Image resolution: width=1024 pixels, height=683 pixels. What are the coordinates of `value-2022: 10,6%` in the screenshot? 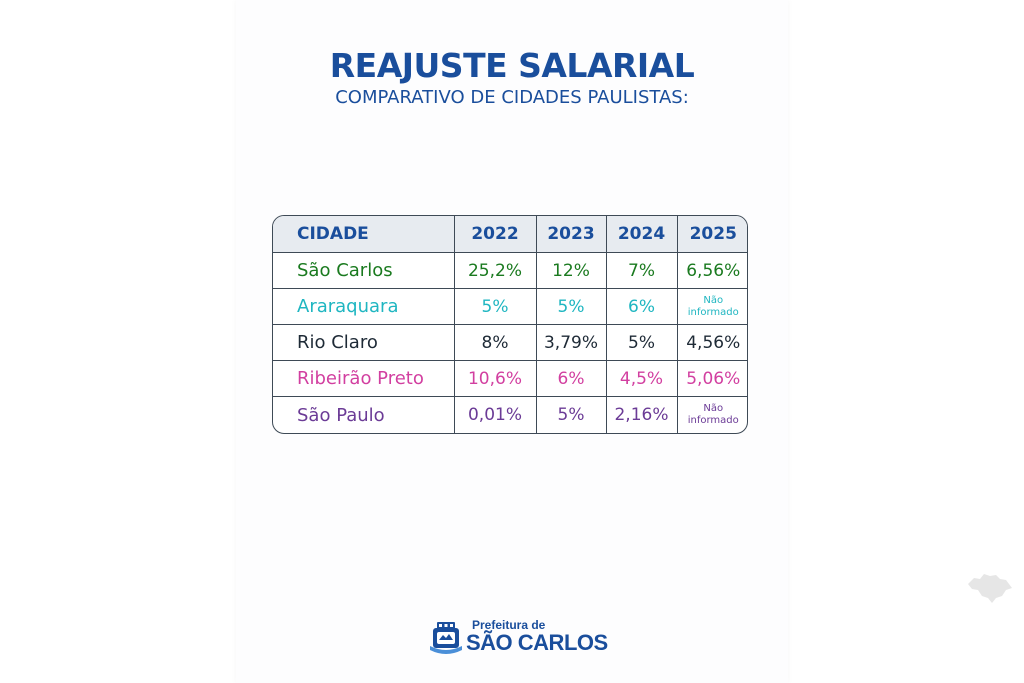 It's located at (495, 379).